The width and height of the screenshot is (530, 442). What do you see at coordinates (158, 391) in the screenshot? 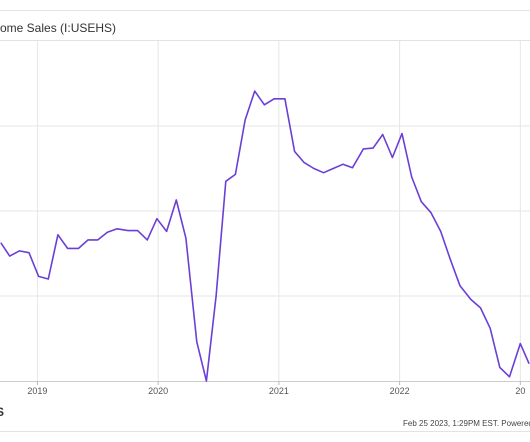
I see `x-tick-label: 2020` at bounding box center [158, 391].